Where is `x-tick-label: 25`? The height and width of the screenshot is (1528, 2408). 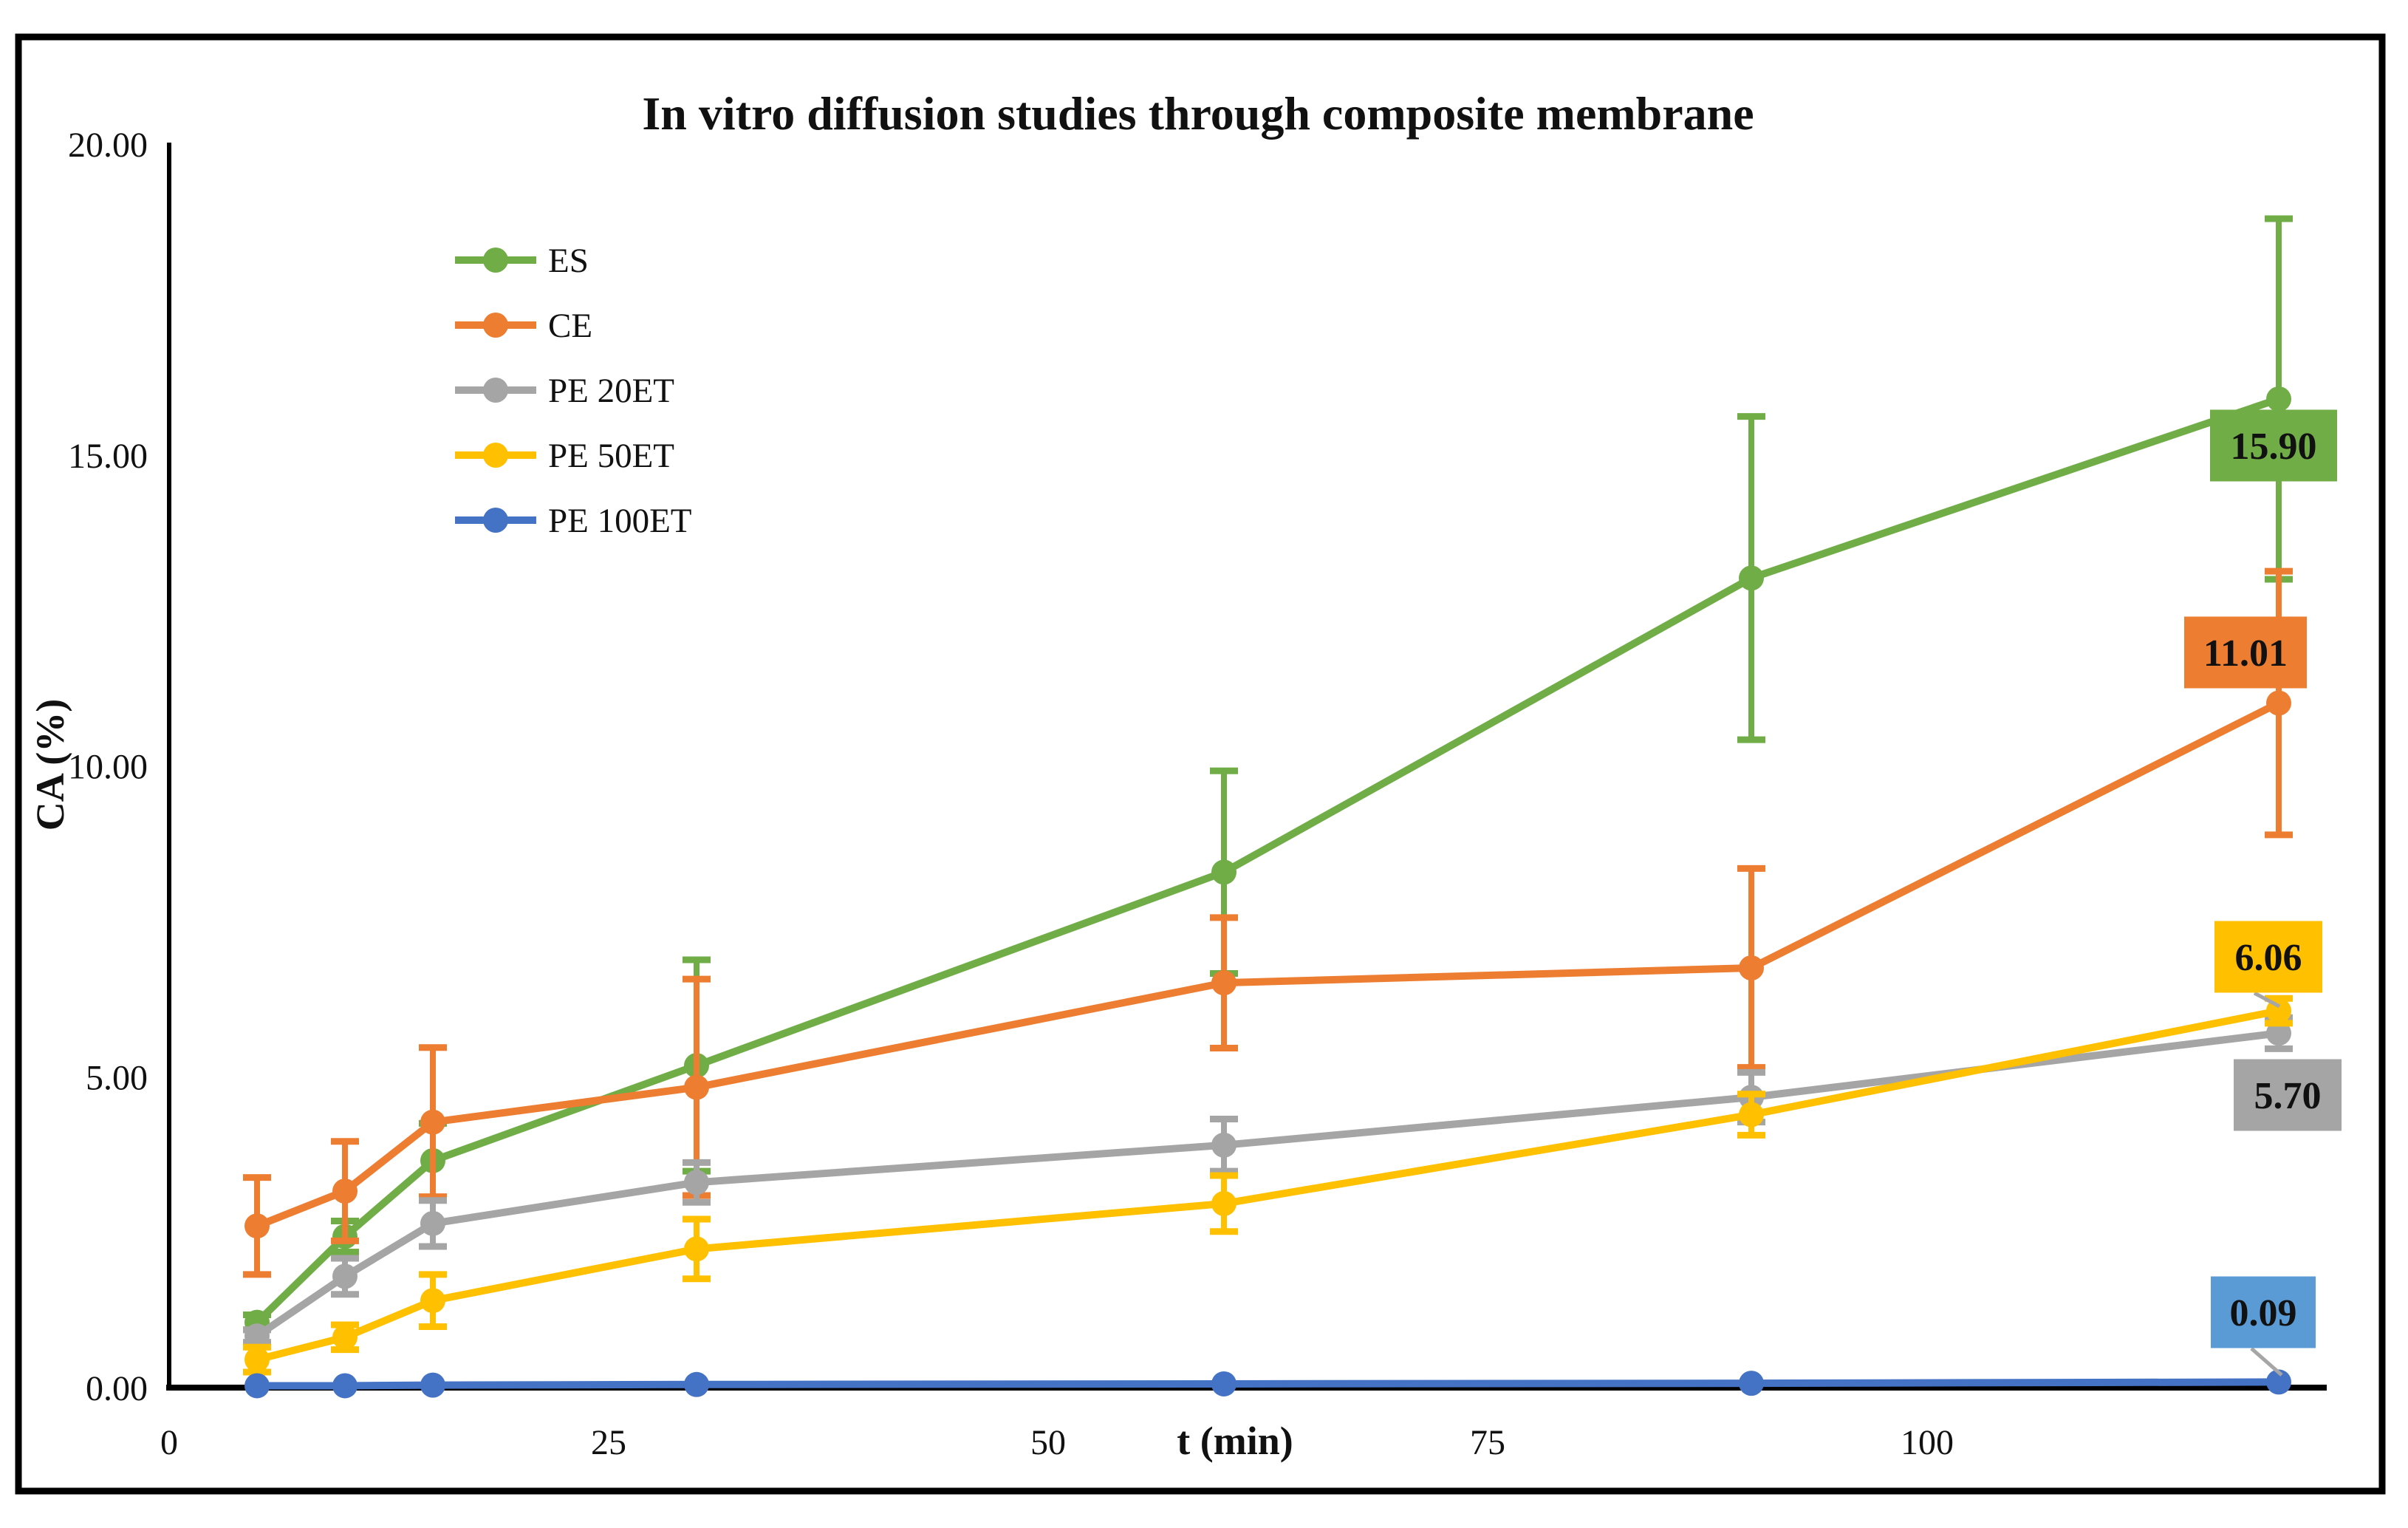 x-tick-label: 25 is located at coordinates (608, 1442).